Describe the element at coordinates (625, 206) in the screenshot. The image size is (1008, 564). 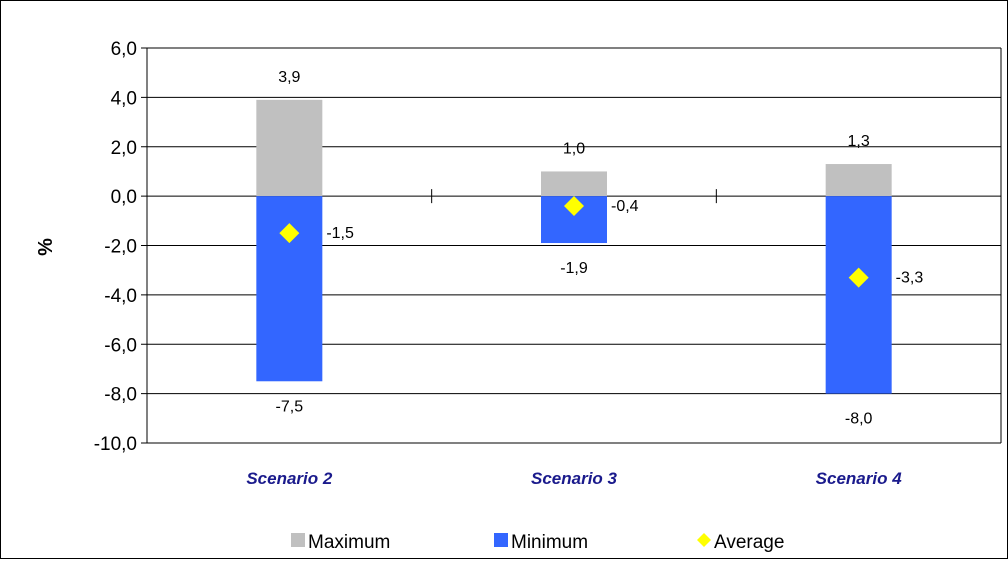
I see `data-label-average: -0,4` at that location.